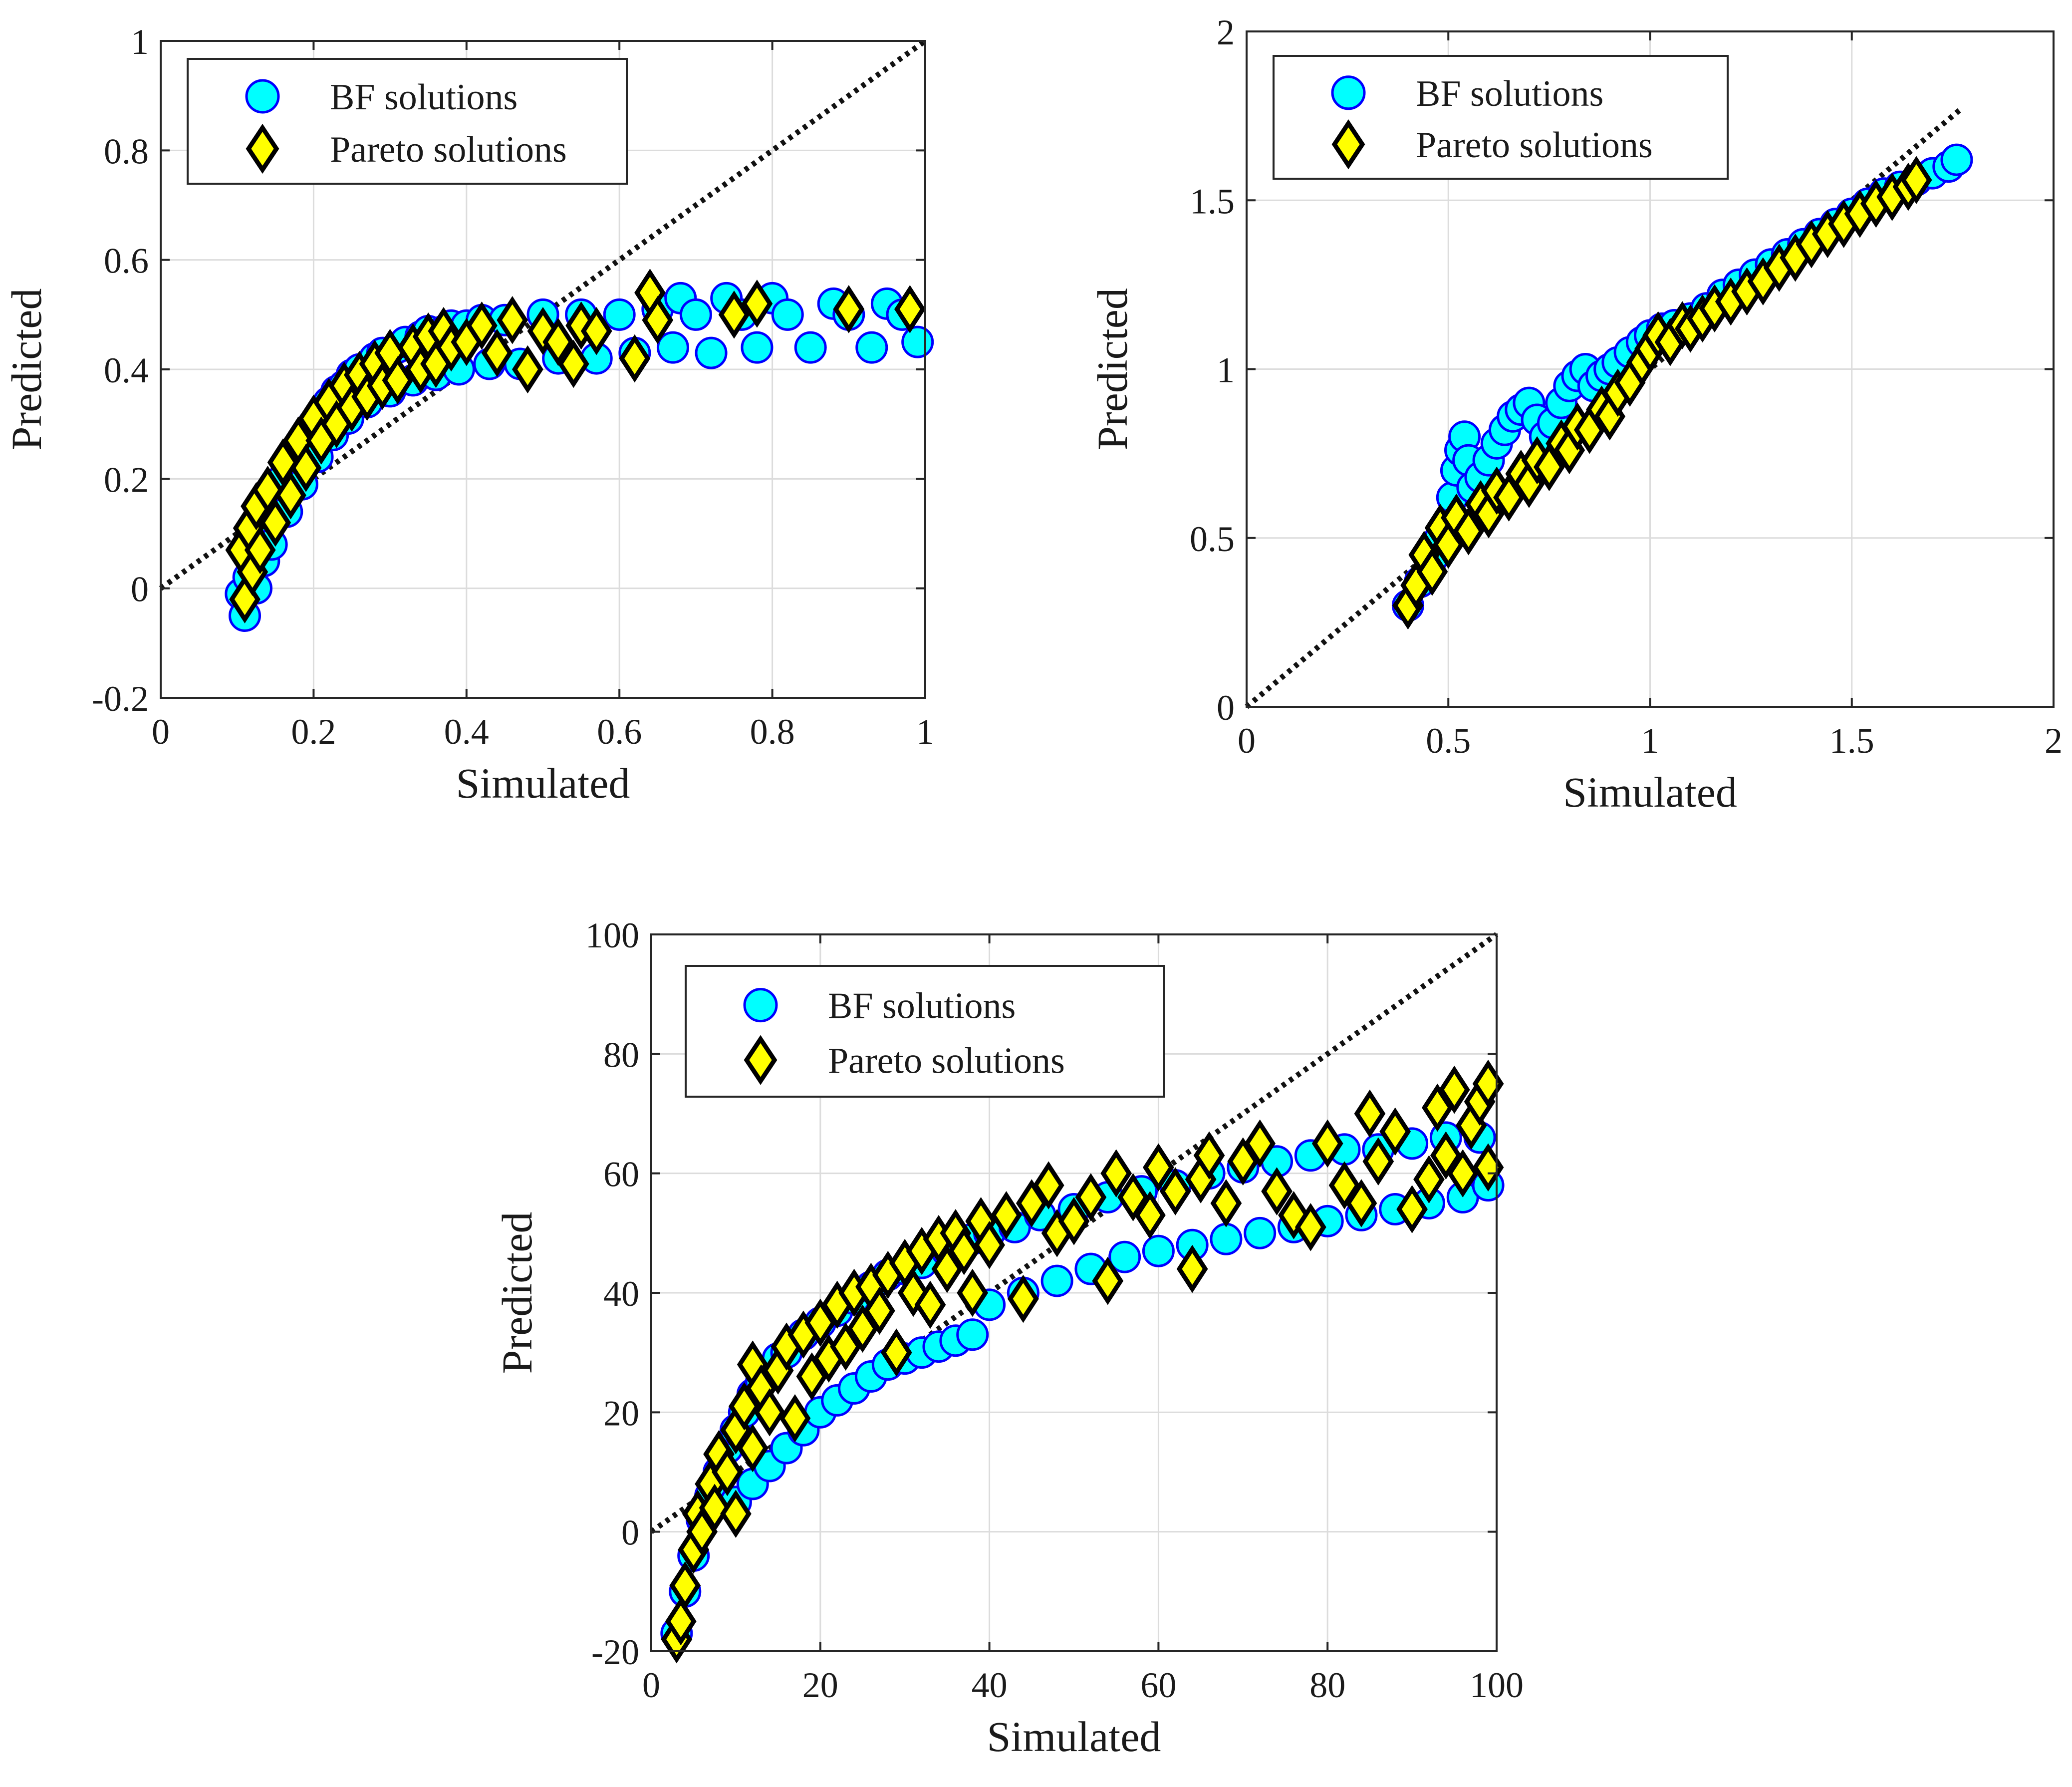 The height and width of the screenshot is (1787, 2072). What do you see at coordinates (314, 732) in the screenshot?
I see `x-tick-label: 0.2` at bounding box center [314, 732].